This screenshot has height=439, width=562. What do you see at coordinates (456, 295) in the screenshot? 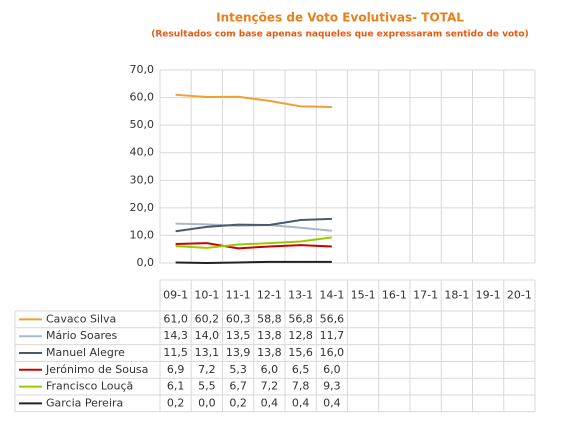
I see `x-tick-label: 18-1` at bounding box center [456, 295].